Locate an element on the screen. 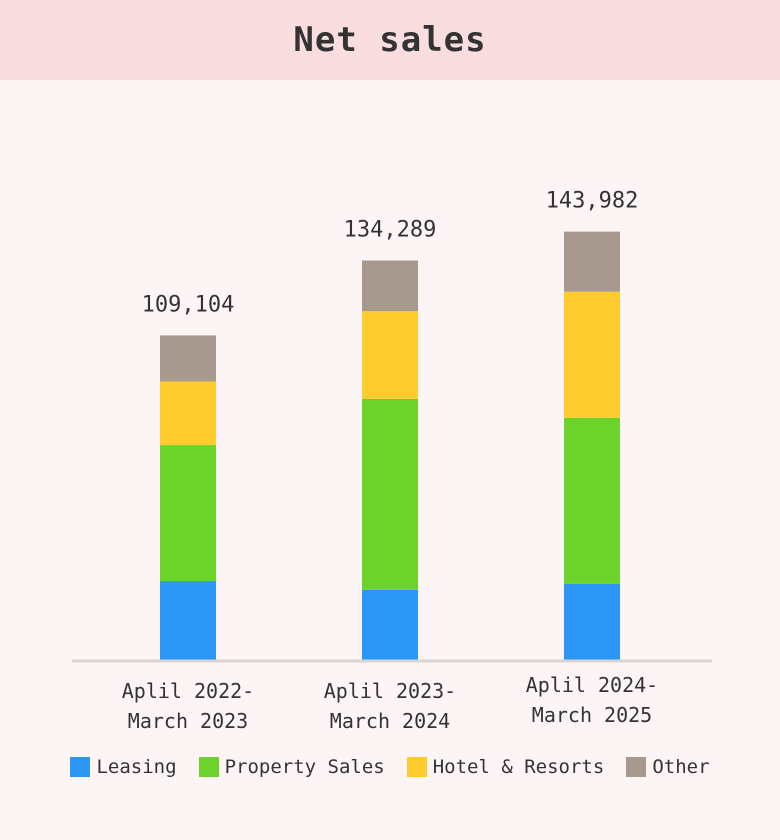  legend-item: Other is located at coordinates (668, 767).